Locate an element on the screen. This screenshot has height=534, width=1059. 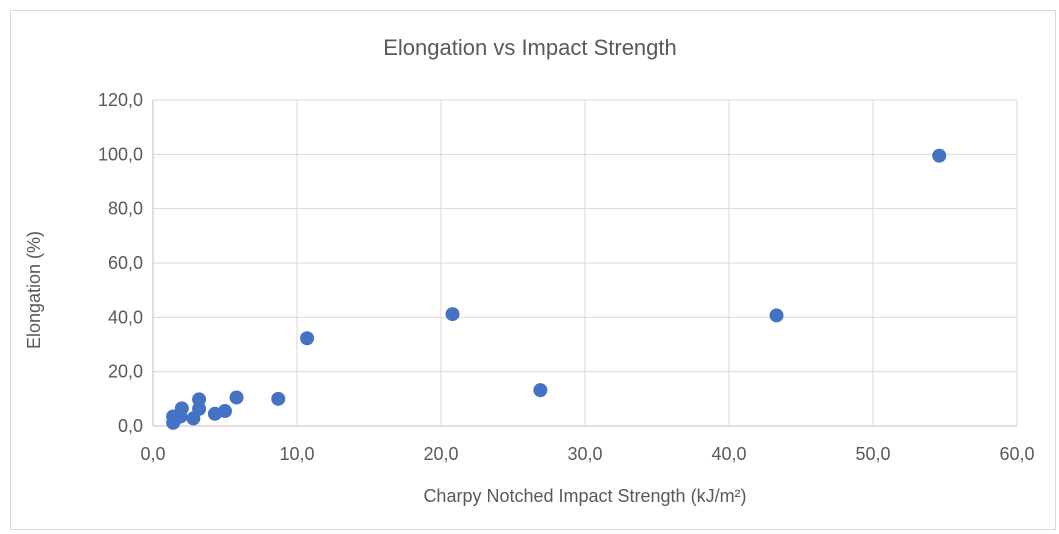
x-tick-label: 20,0 is located at coordinates (440, 454).